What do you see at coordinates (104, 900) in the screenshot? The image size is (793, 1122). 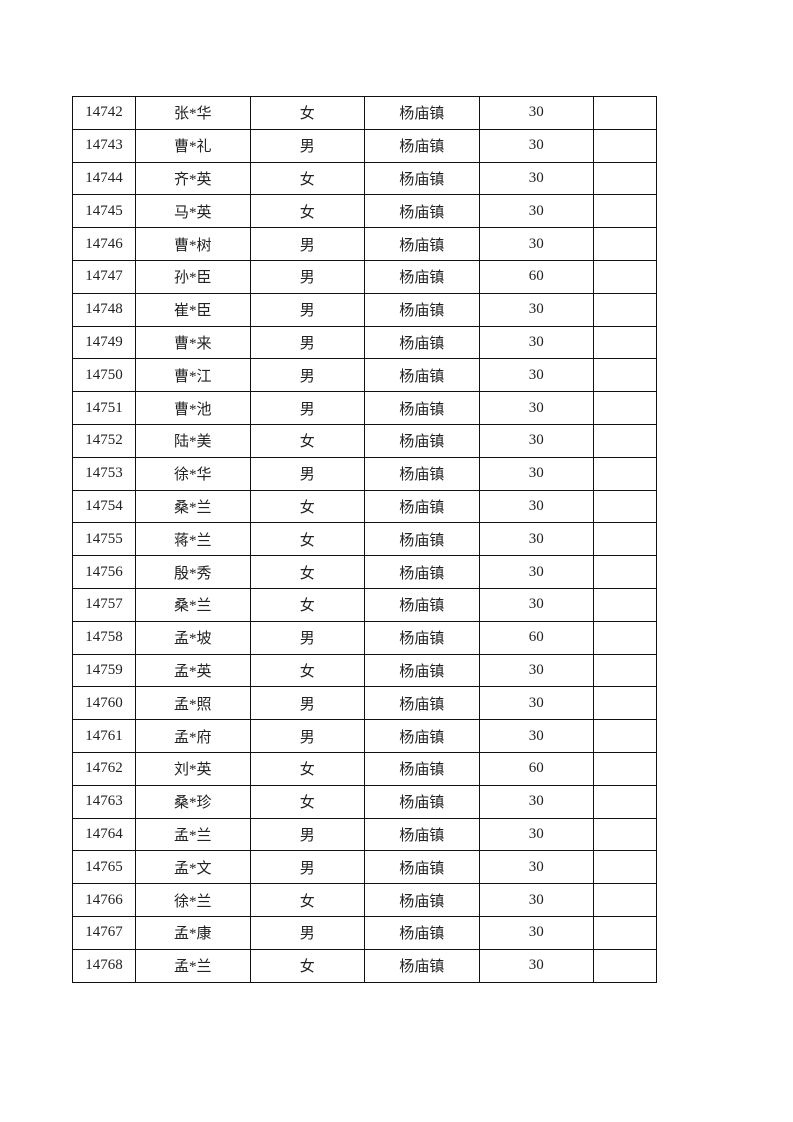 I see `id-cell: 14766` at bounding box center [104, 900].